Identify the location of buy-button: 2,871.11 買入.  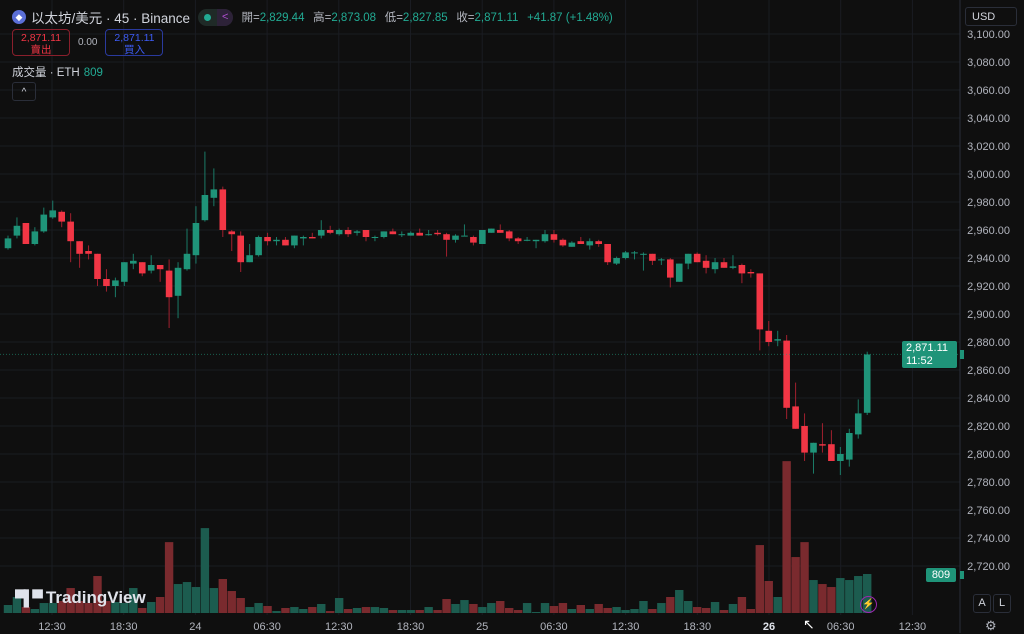
(134, 42).